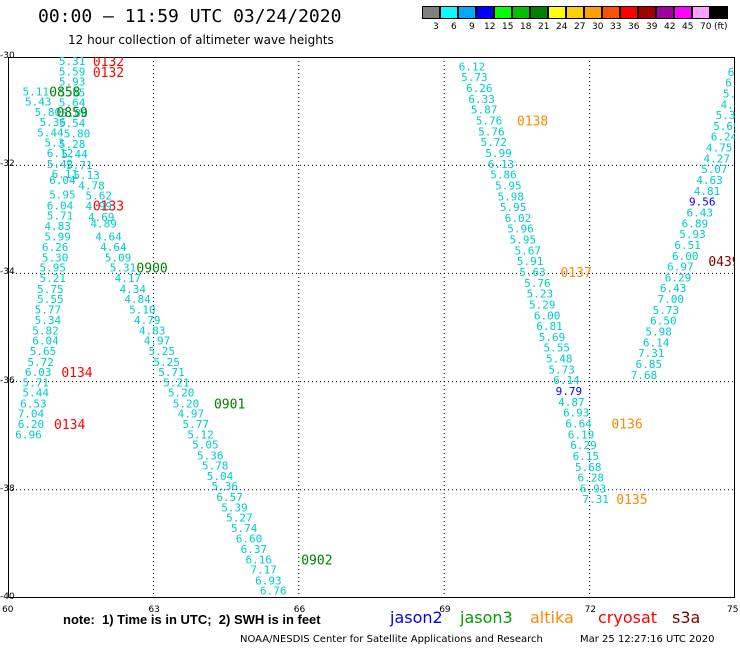  Describe the element at coordinates (53, 122) in the screenshot. I see `wave-height-value: 5.36` at that location.